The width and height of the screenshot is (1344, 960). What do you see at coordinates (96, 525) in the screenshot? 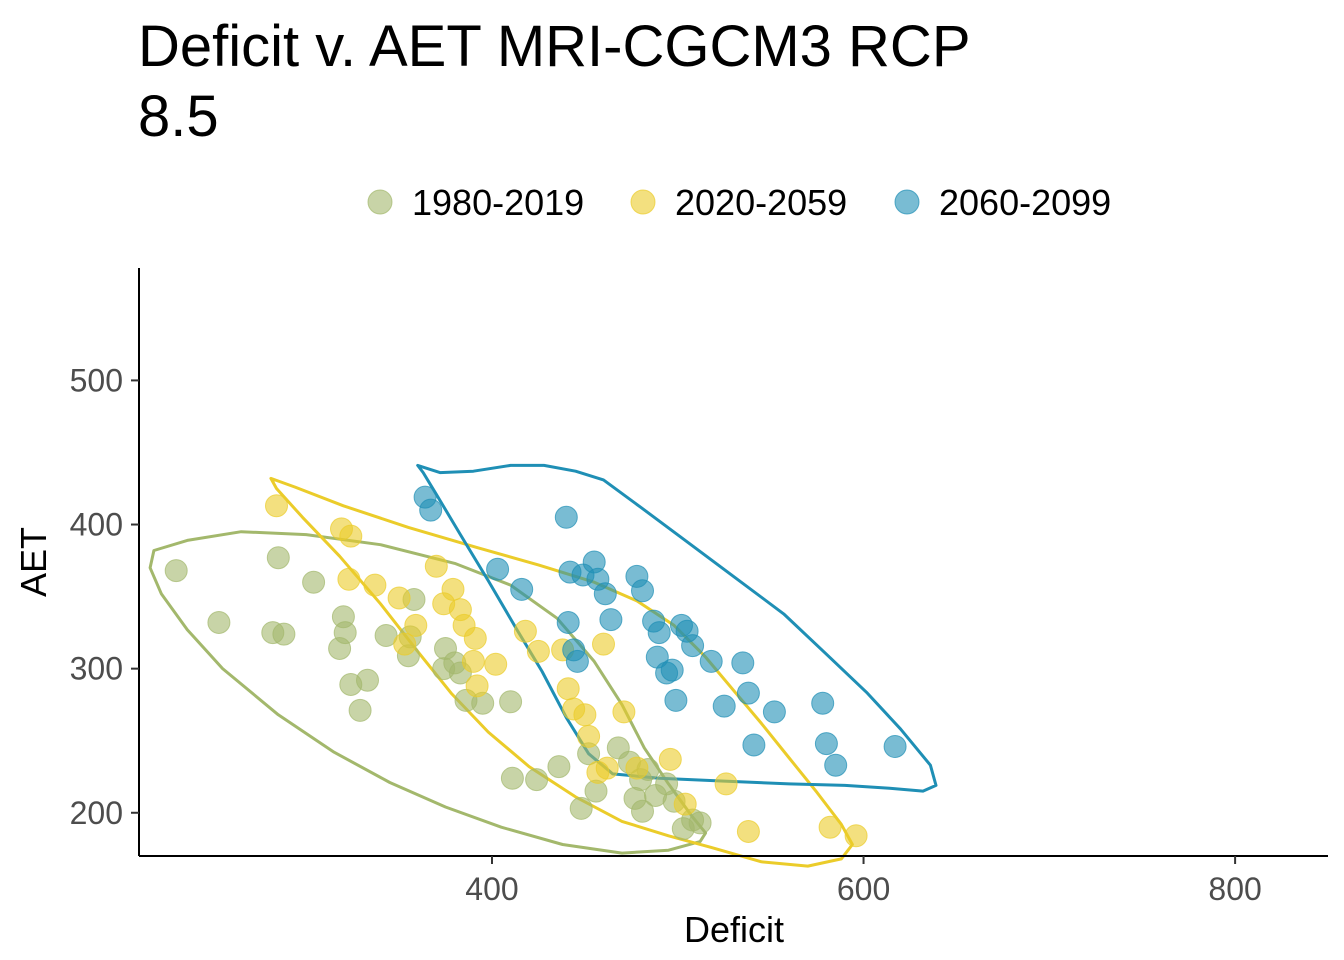
I see `y-tick-label: 400` at bounding box center [96, 525].